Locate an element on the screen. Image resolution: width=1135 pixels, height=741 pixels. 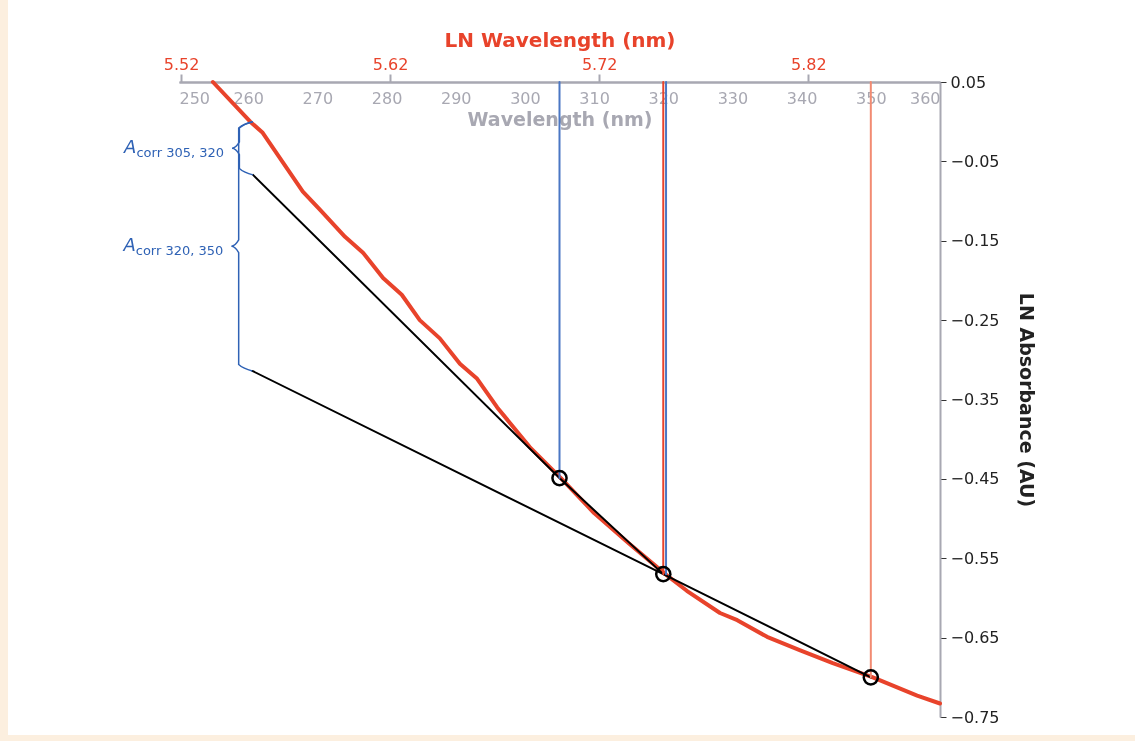
y-tick-label: −0.65 is located at coordinates (975, 638).